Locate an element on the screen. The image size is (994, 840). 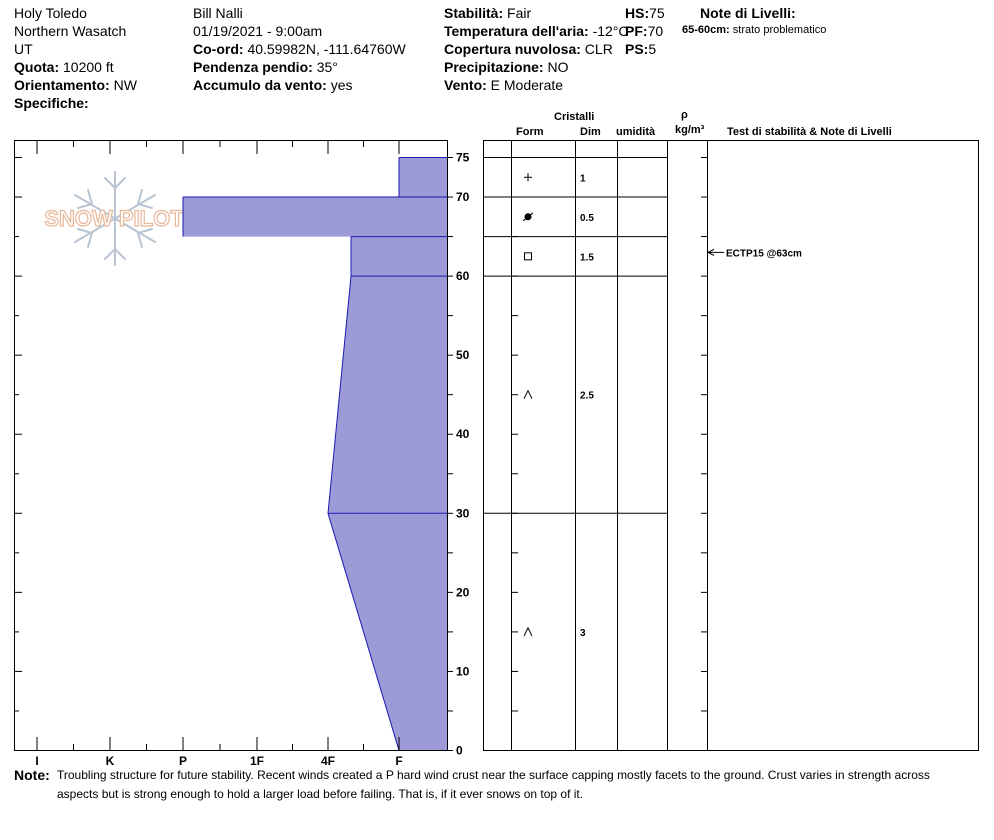
stability-label: Stabilità: is located at coordinates (474, 13).